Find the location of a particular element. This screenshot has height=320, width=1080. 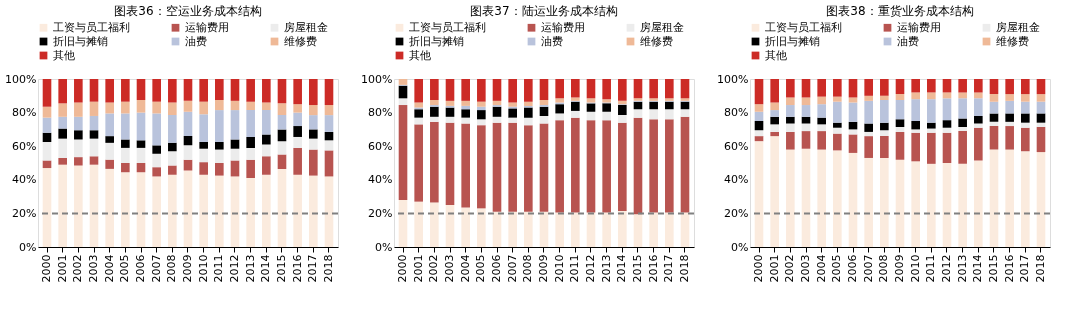

chart-title: 图表36：空运业务成本结构 is located at coordinates (188, 11).